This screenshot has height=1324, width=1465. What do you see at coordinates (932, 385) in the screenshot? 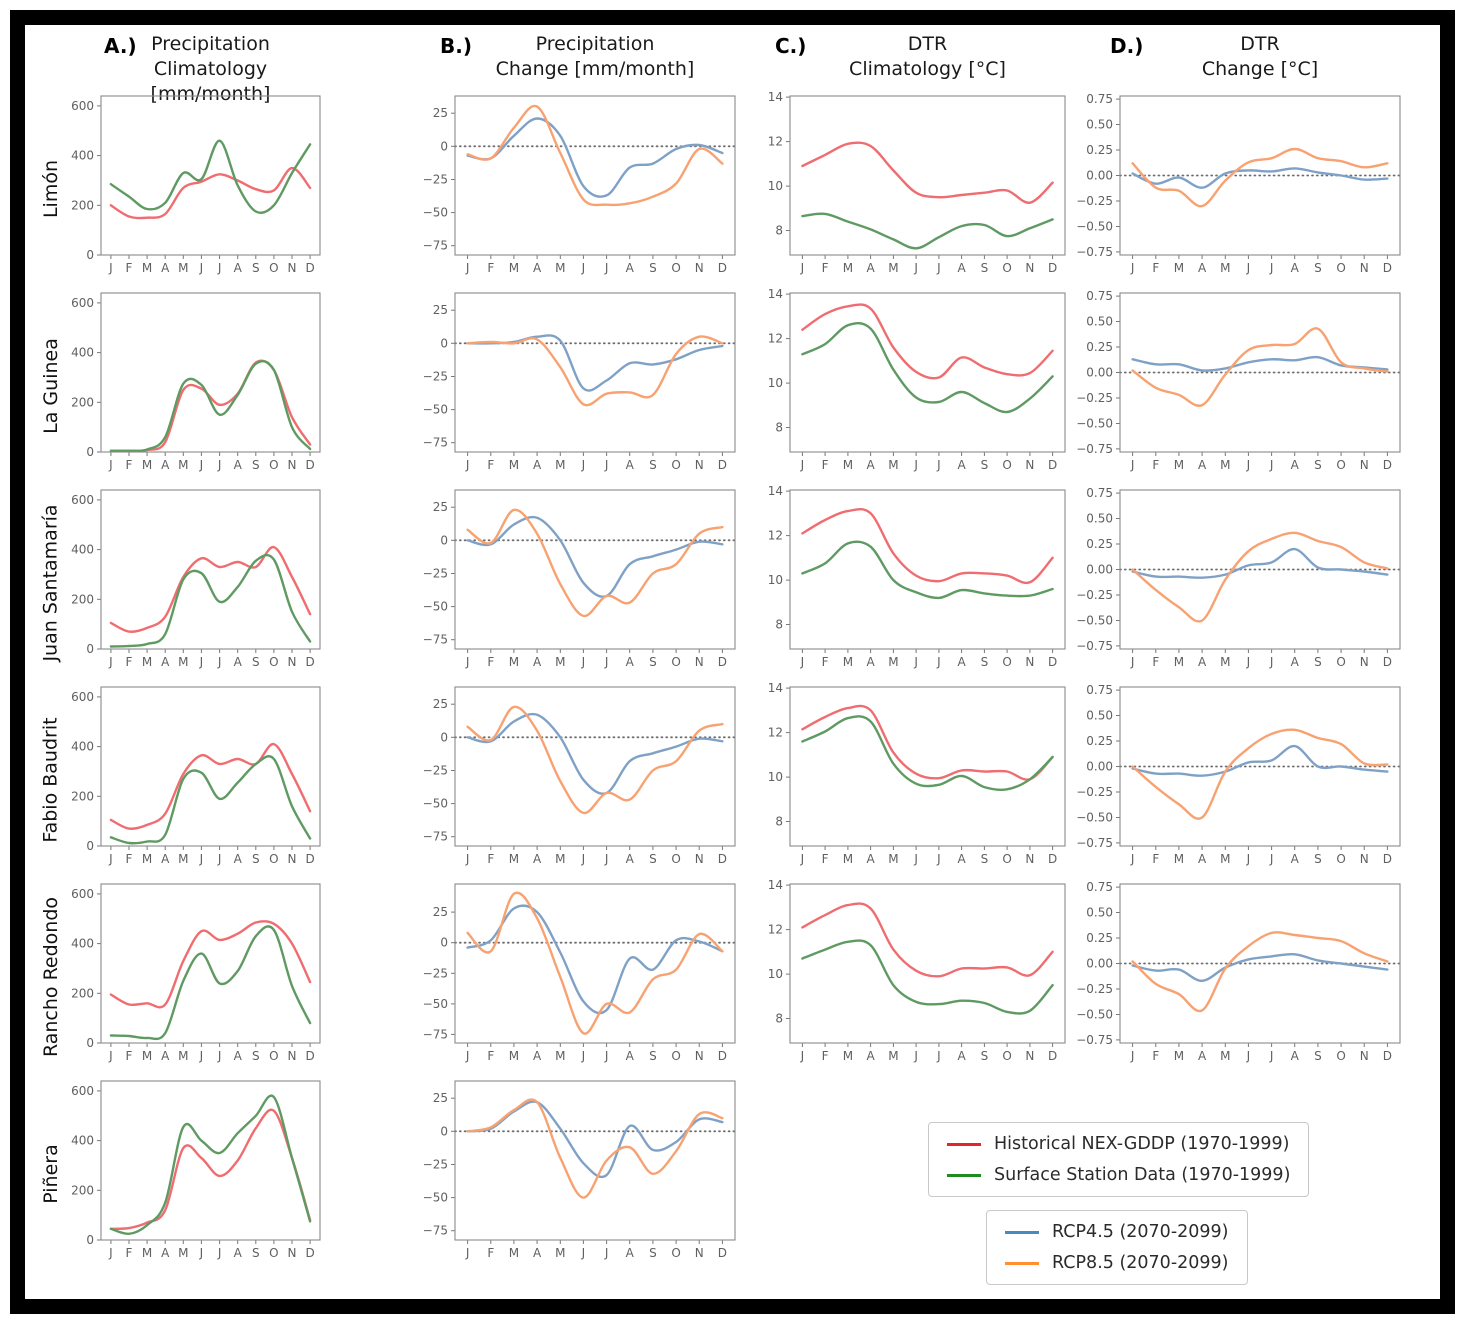
I see `chart-cell-la-guinea-C: 14 12 10 8 J F M A M J J A S O N D` at bounding box center [932, 385].